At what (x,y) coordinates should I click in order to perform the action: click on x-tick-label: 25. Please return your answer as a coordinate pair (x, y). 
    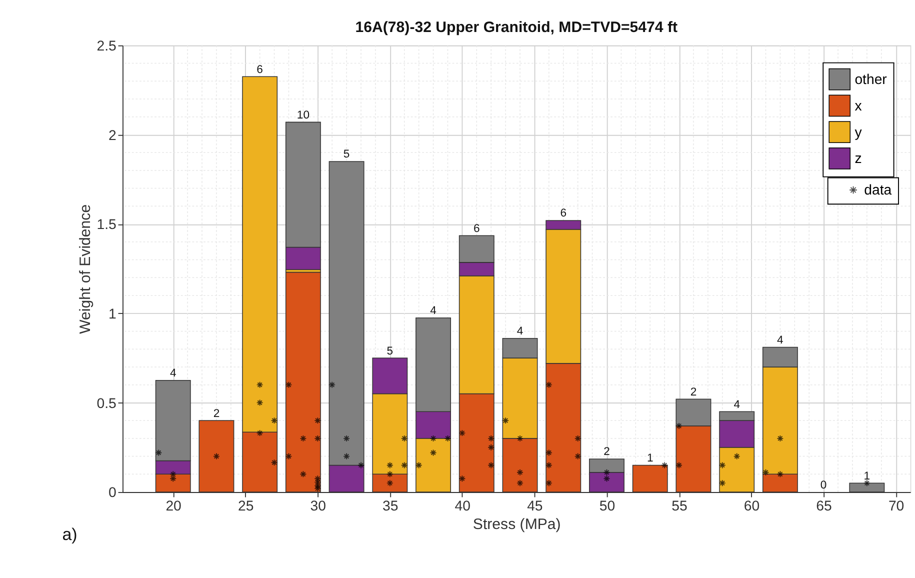
    Looking at the image, I should click on (246, 505).